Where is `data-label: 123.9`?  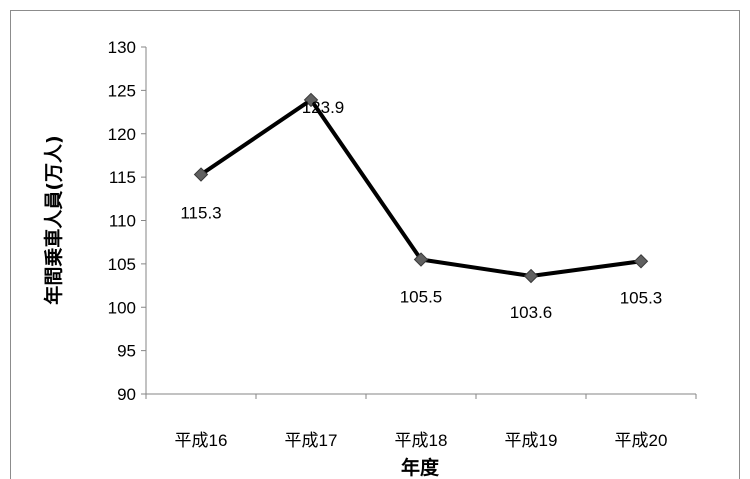 data-label: 123.9 is located at coordinates (323, 107).